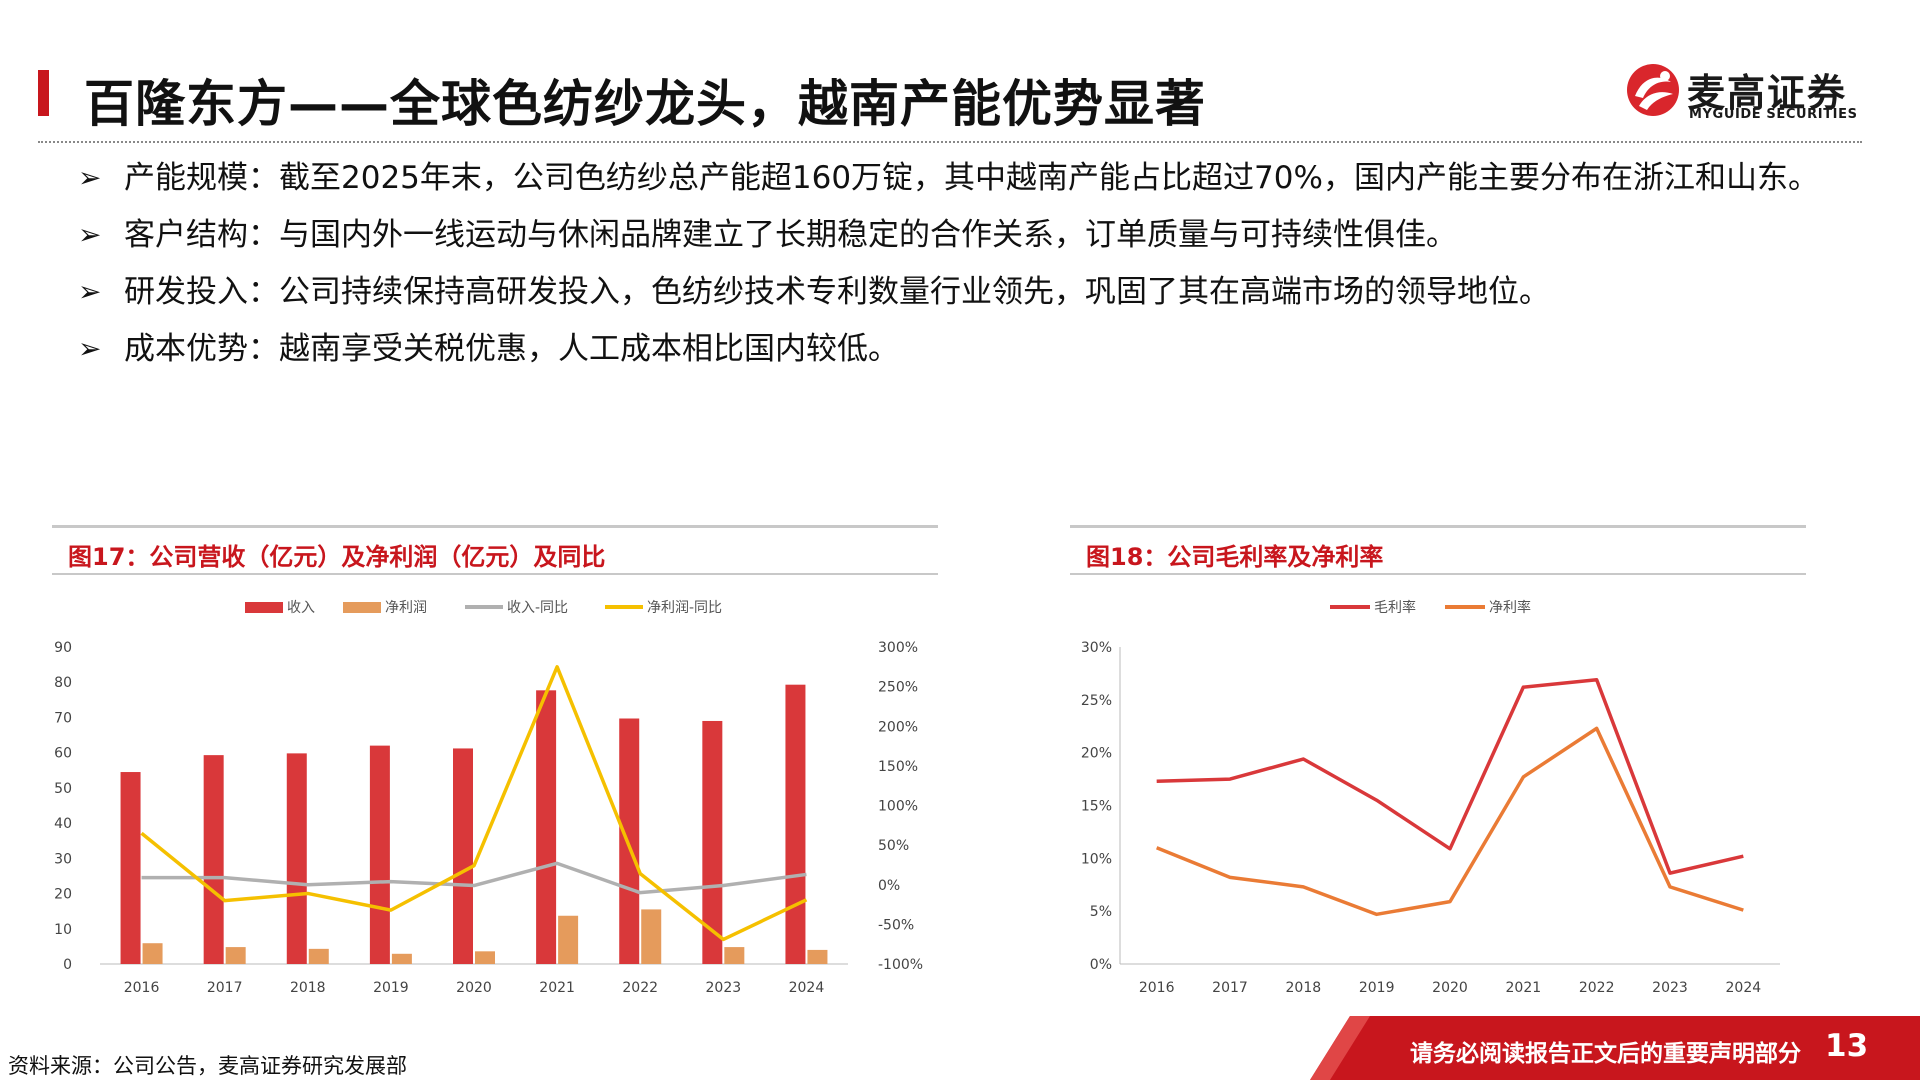 The height and width of the screenshot is (1080, 1920). I want to click on x-axis-tick: 2020, so click(1450, 988).